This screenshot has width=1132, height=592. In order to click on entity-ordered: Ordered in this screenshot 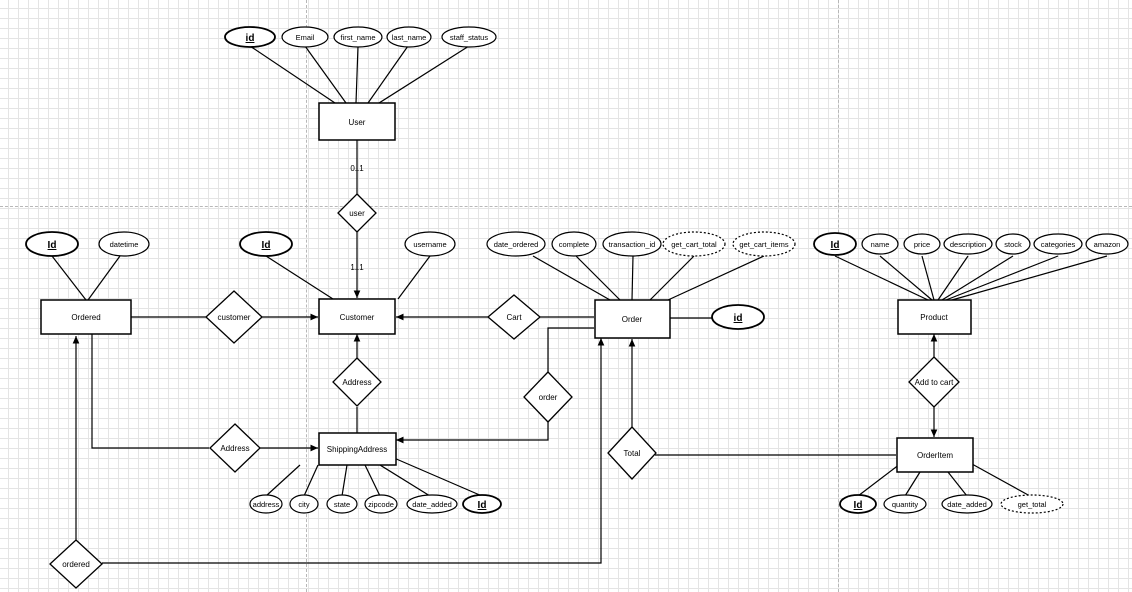, I will do `click(86, 317)`.